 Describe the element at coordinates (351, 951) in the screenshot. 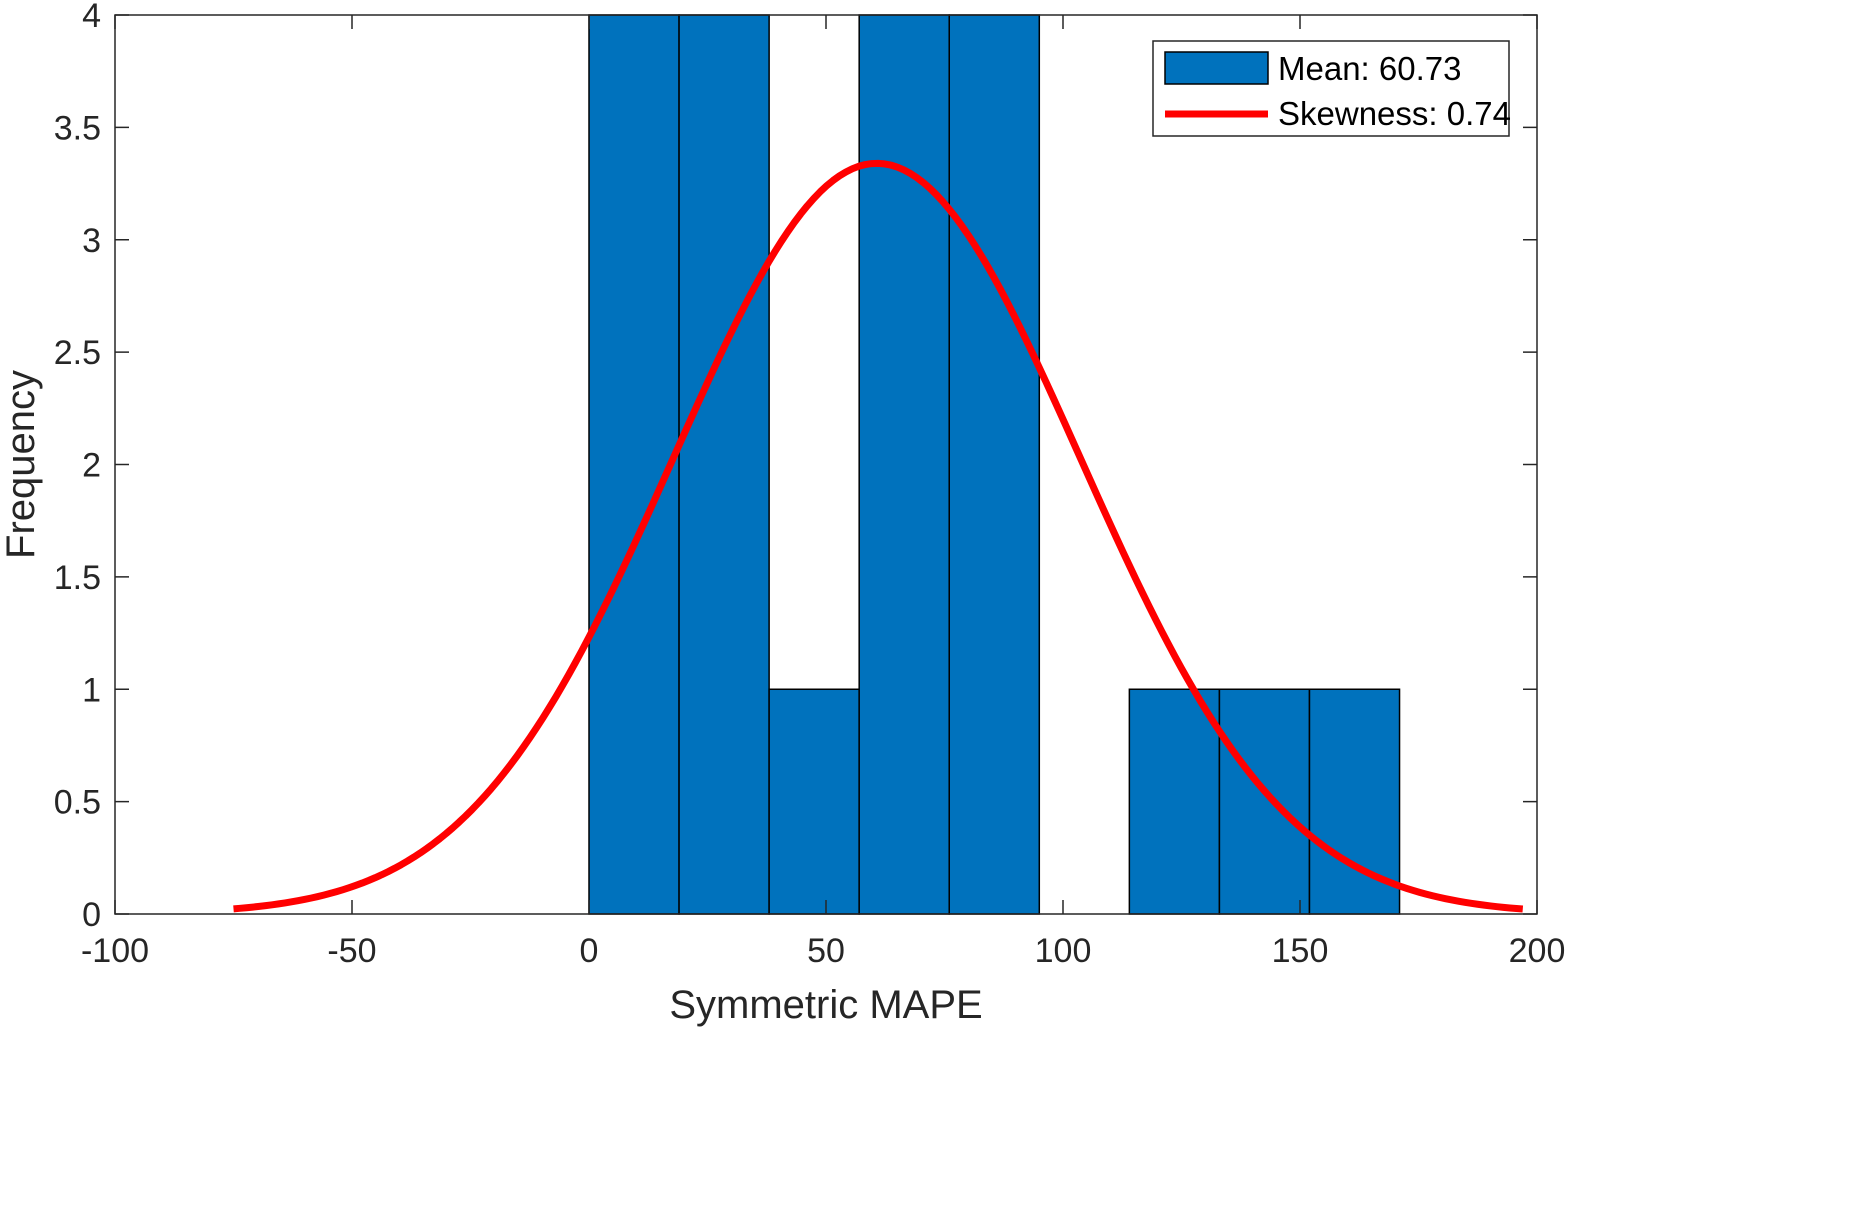

I see `x-tick-label-1: -50` at that location.